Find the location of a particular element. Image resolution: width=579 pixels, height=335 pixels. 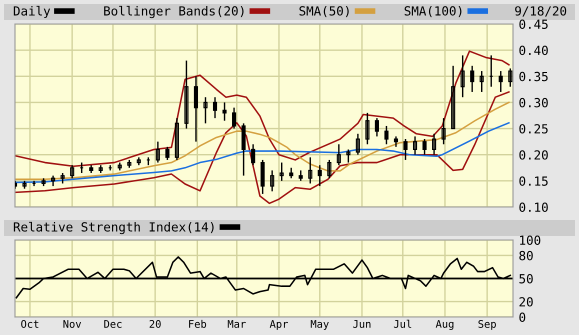

x-tick-label: 20 is located at coordinates (155, 324).